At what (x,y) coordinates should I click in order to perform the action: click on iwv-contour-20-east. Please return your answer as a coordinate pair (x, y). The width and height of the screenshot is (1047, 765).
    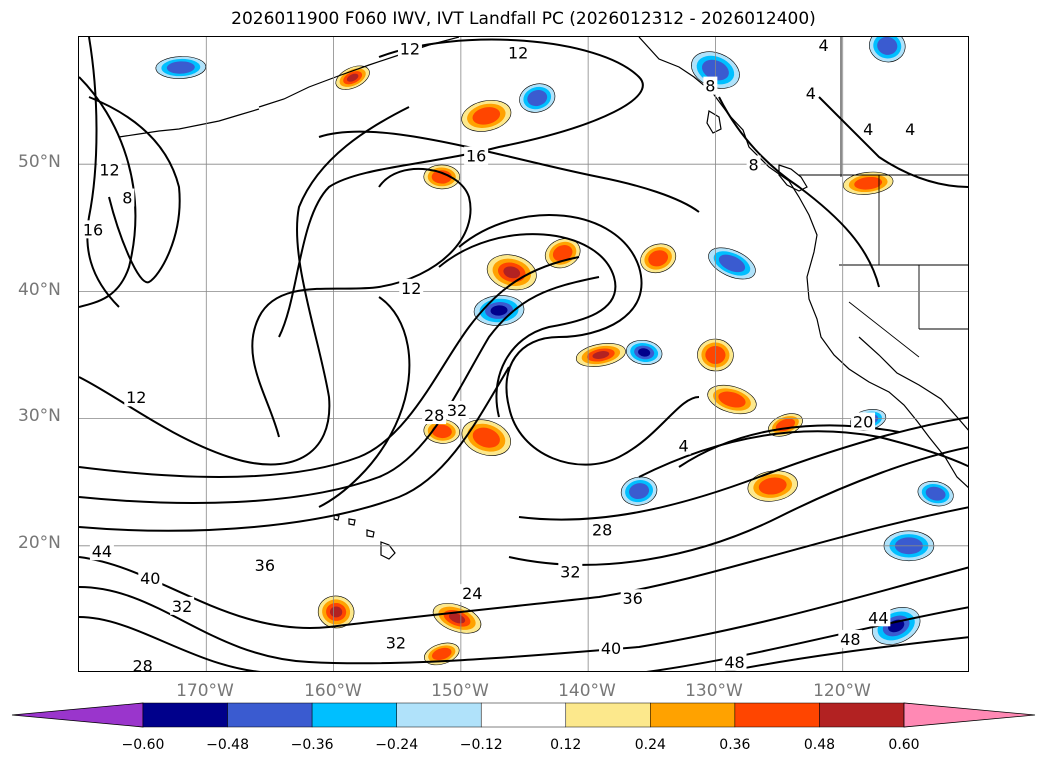
    Looking at the image, I should click on (803, 454).